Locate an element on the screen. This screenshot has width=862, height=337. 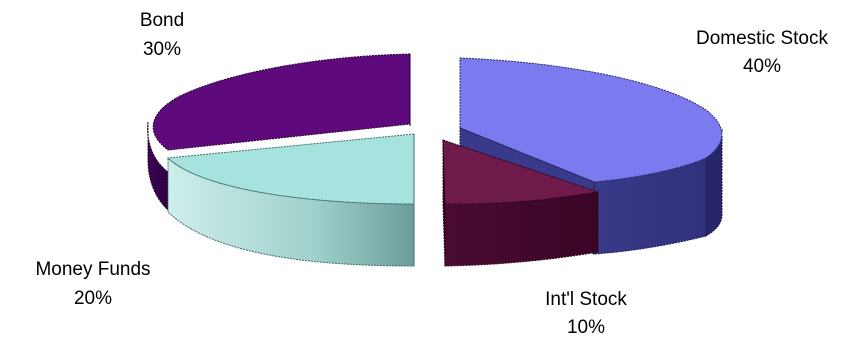
label-intl-stock-pct: 10% is located at coordinates (586, 327).